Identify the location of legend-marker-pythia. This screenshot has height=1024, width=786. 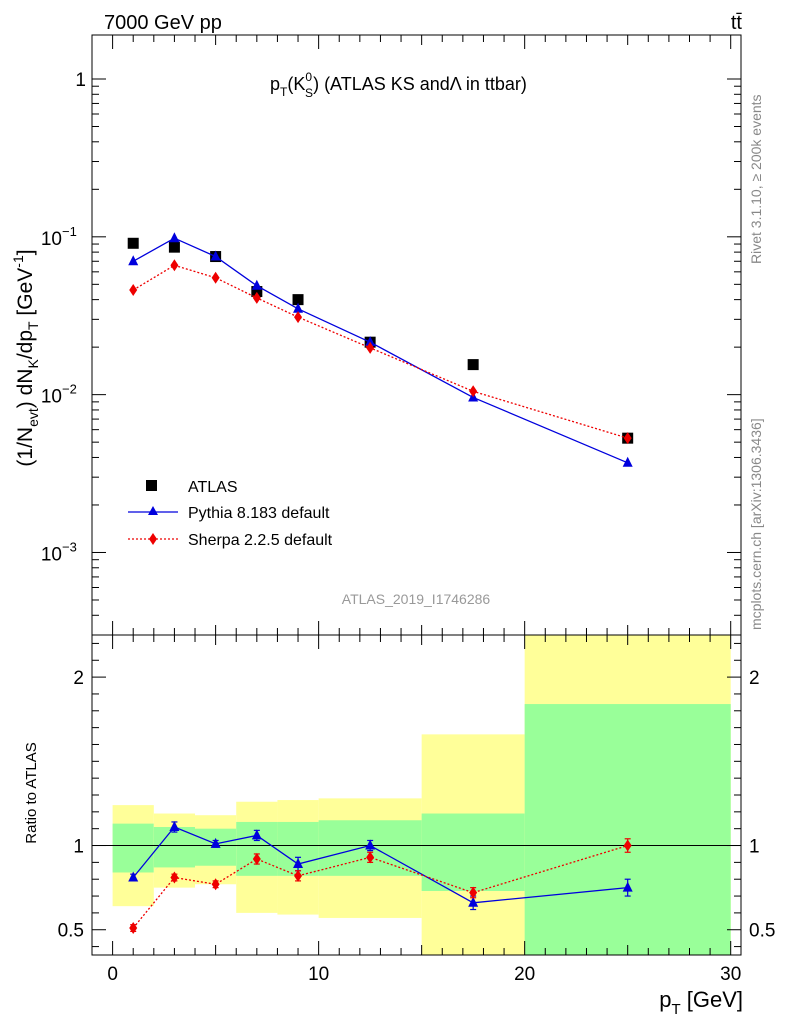
(153, 510).